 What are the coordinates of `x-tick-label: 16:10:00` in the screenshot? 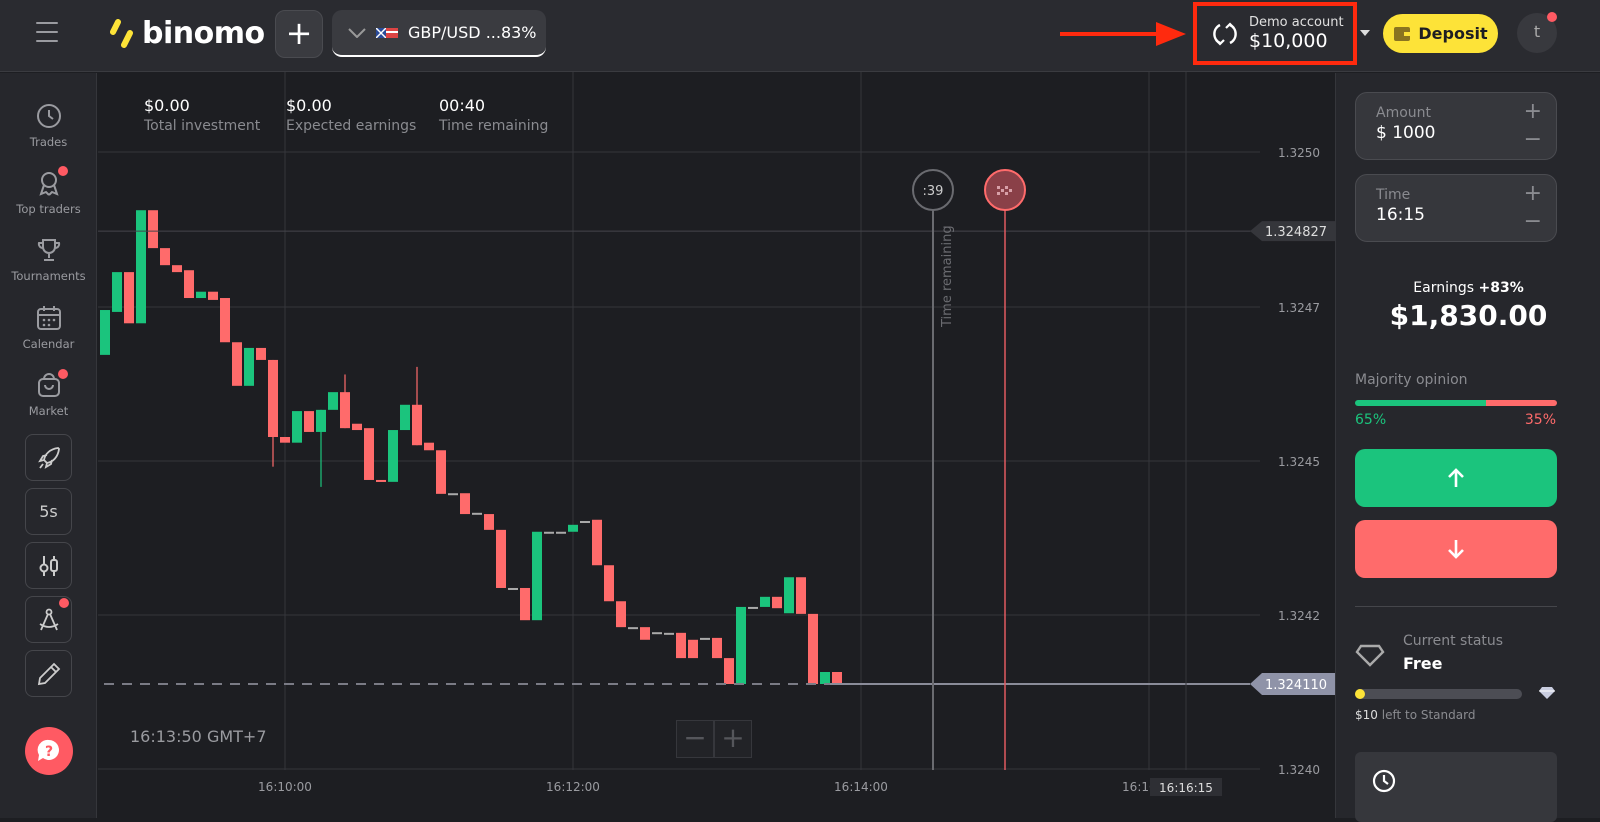 It's located at (285, 787).